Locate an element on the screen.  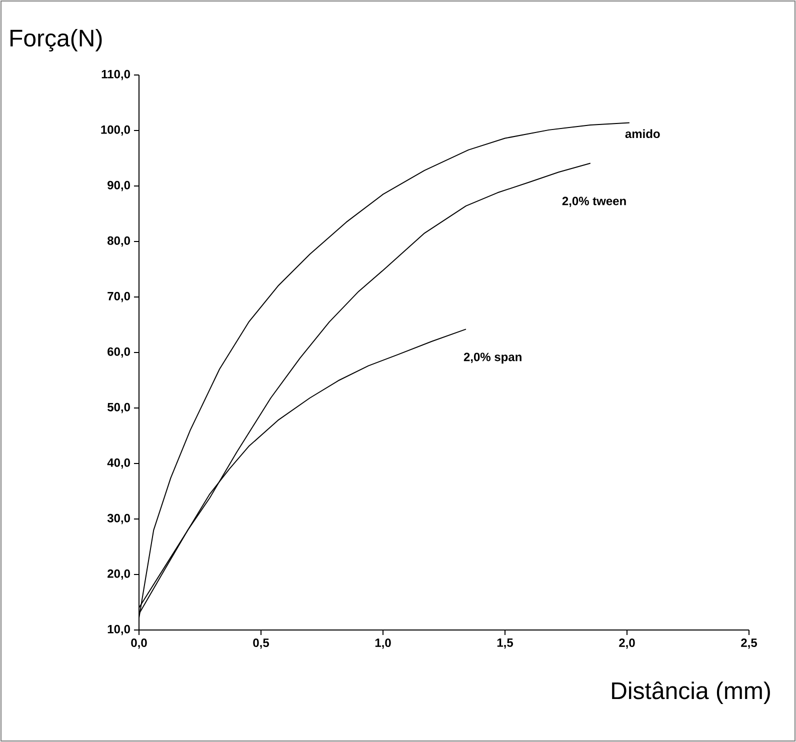
x-axis-title: Distância (mm) is located at coordinates (691, 693).